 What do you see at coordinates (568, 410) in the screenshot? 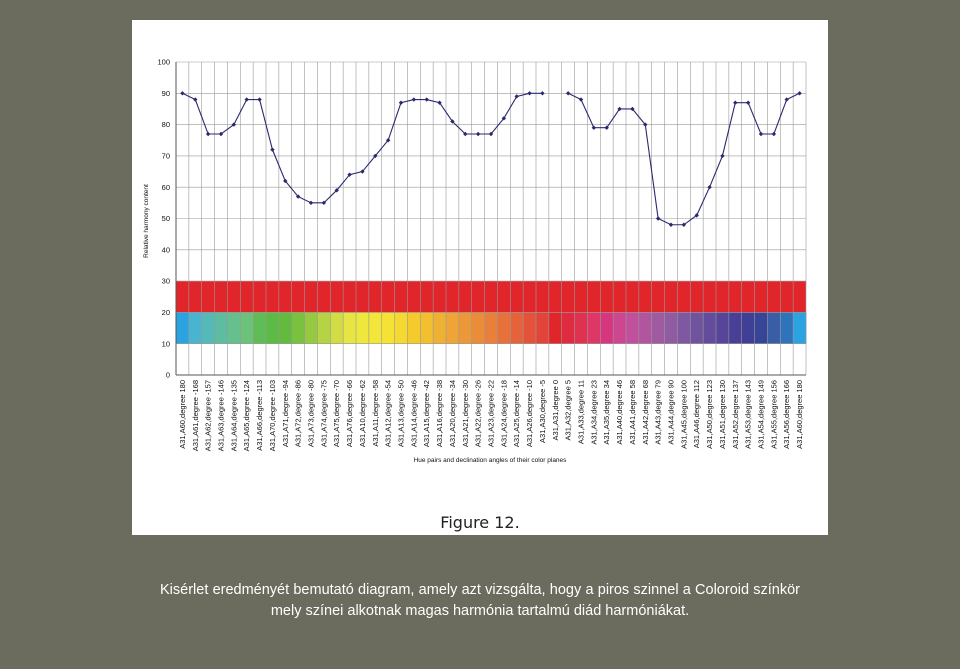
I see `x-tick-label: A31,A32,degree 5` at bounding box center [568, 410].